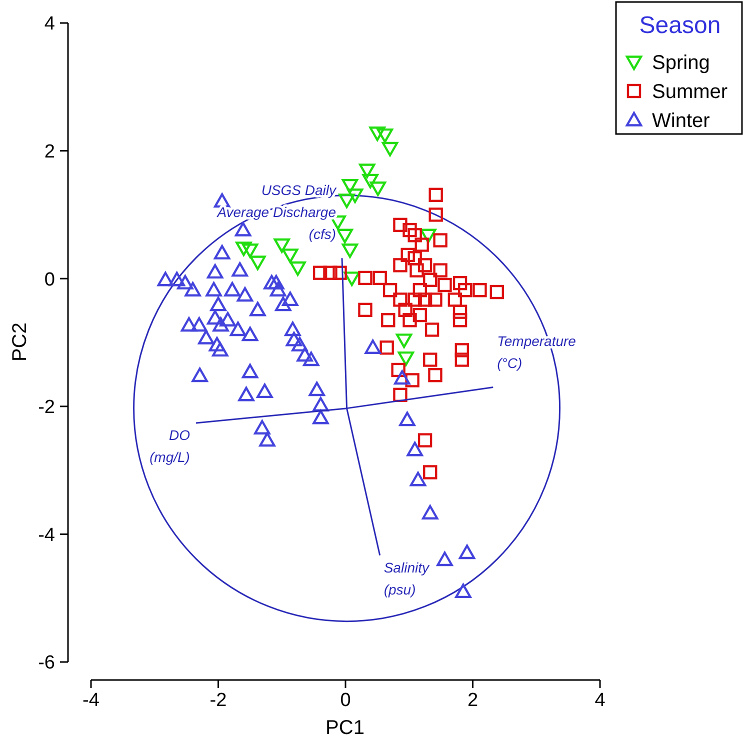 This screenshot has width=743, height=742. I want to click on y-tick-label: -6, so click(46, 663).